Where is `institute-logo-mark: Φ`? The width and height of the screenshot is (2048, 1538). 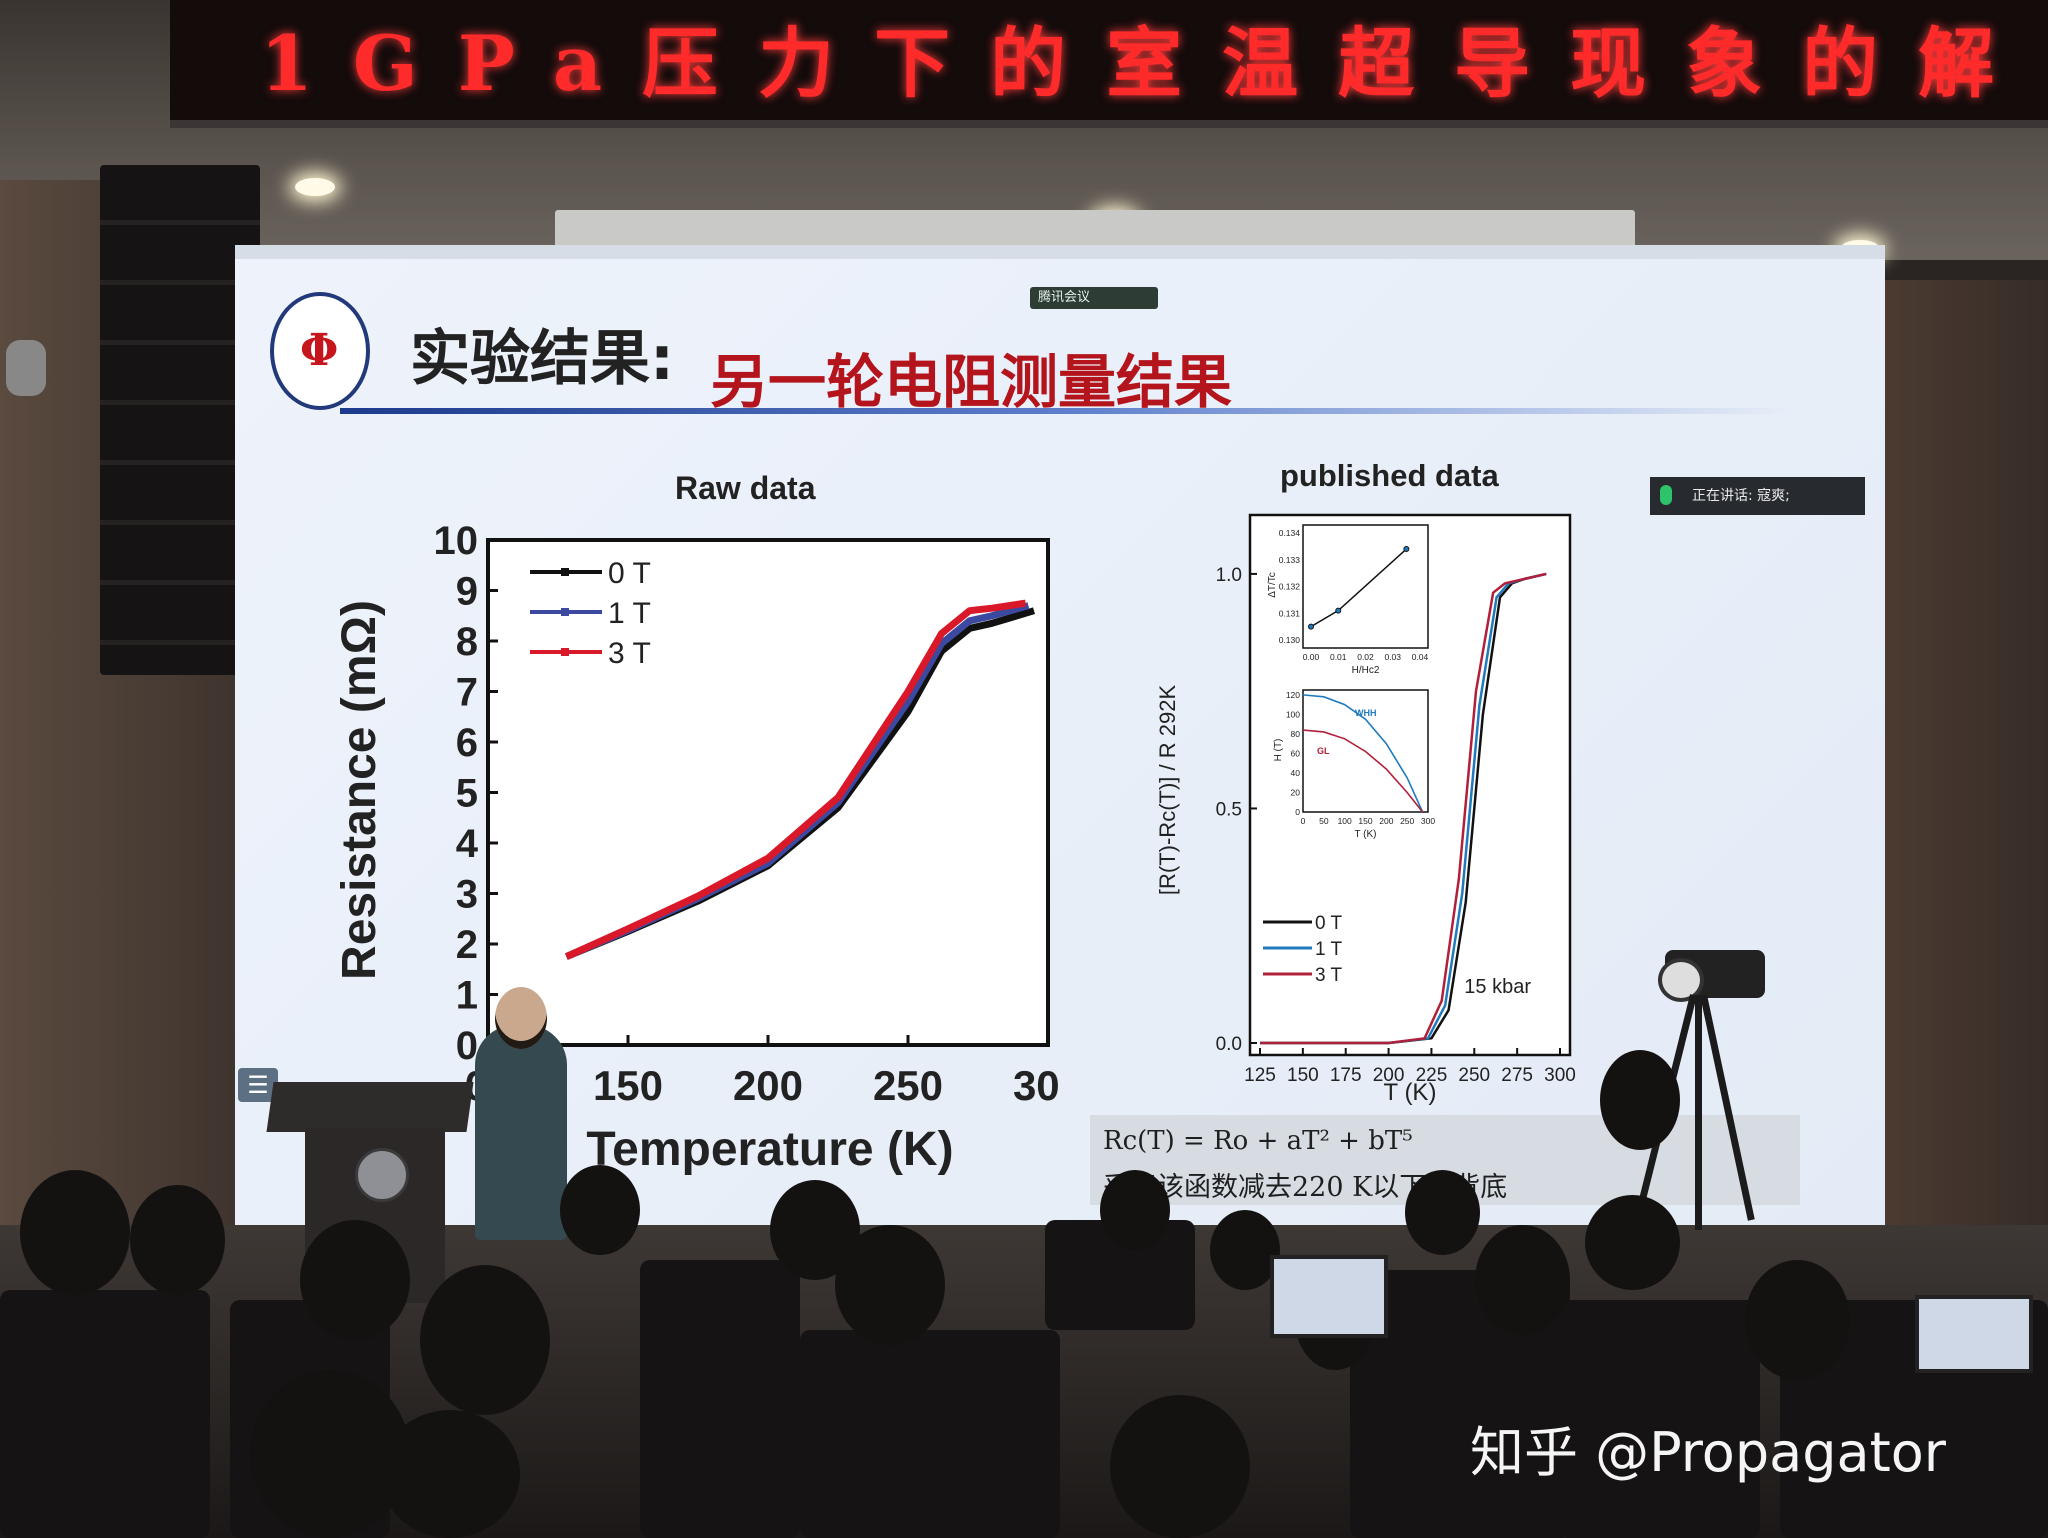 institute-logo-mark: Φ is located at coordinates (319, 350).